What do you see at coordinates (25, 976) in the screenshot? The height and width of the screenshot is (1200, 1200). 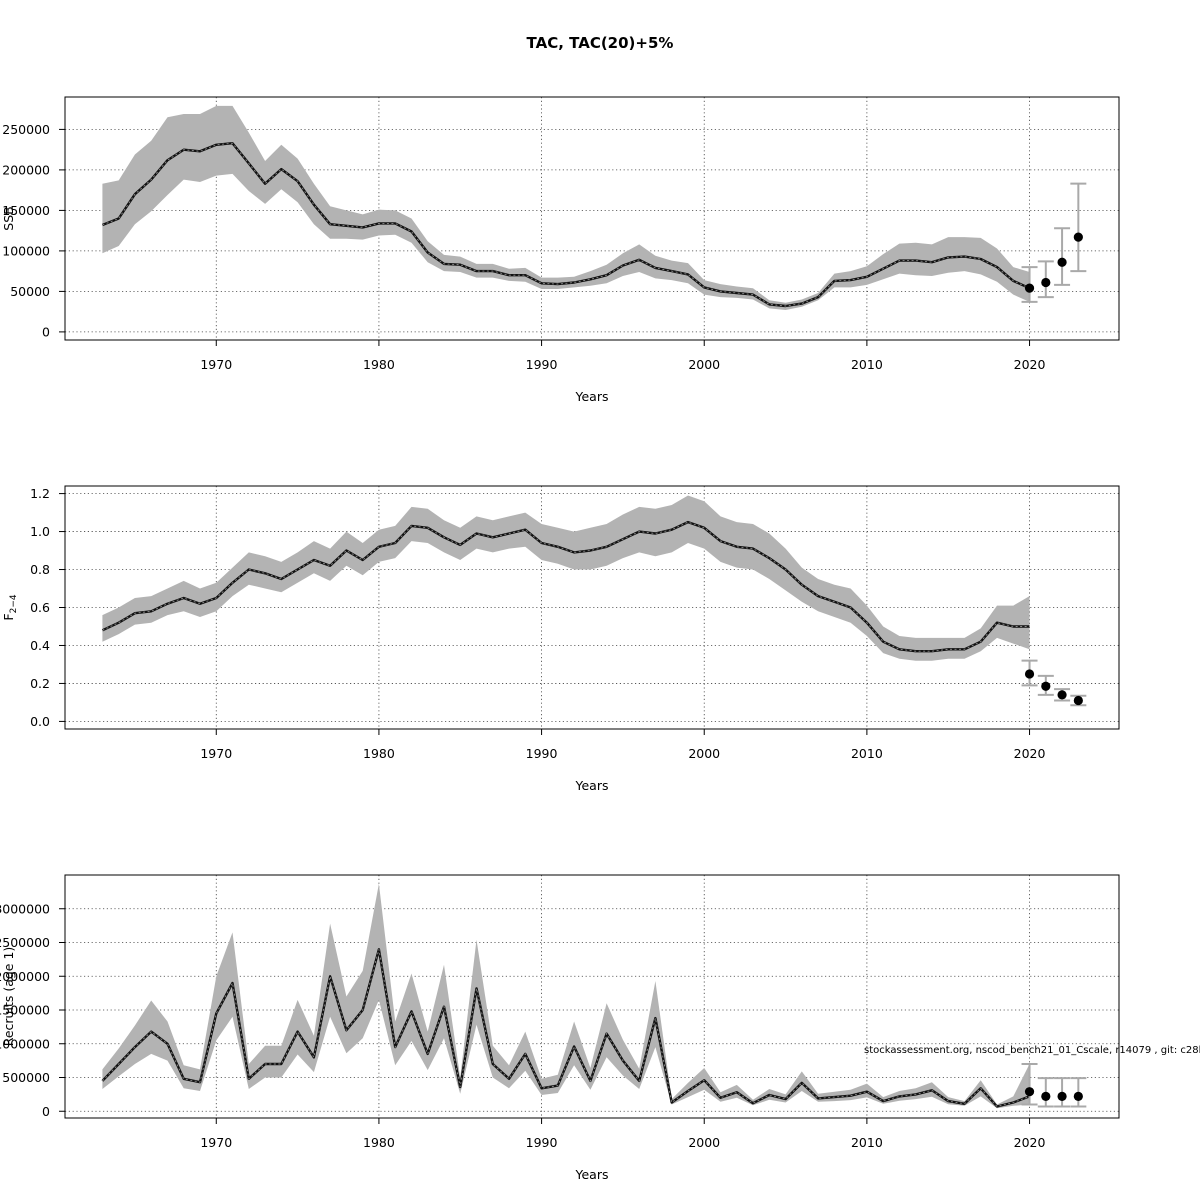 I see `y-tick-label: 2000000` at bounding box center [25, 976].